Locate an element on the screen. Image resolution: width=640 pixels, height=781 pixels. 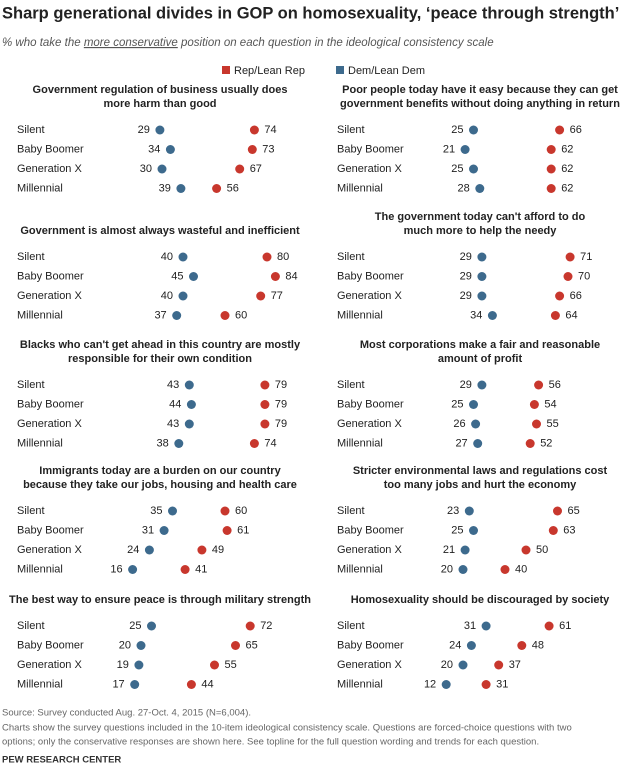
value-label: 67 is located at coordinates (256, 169).